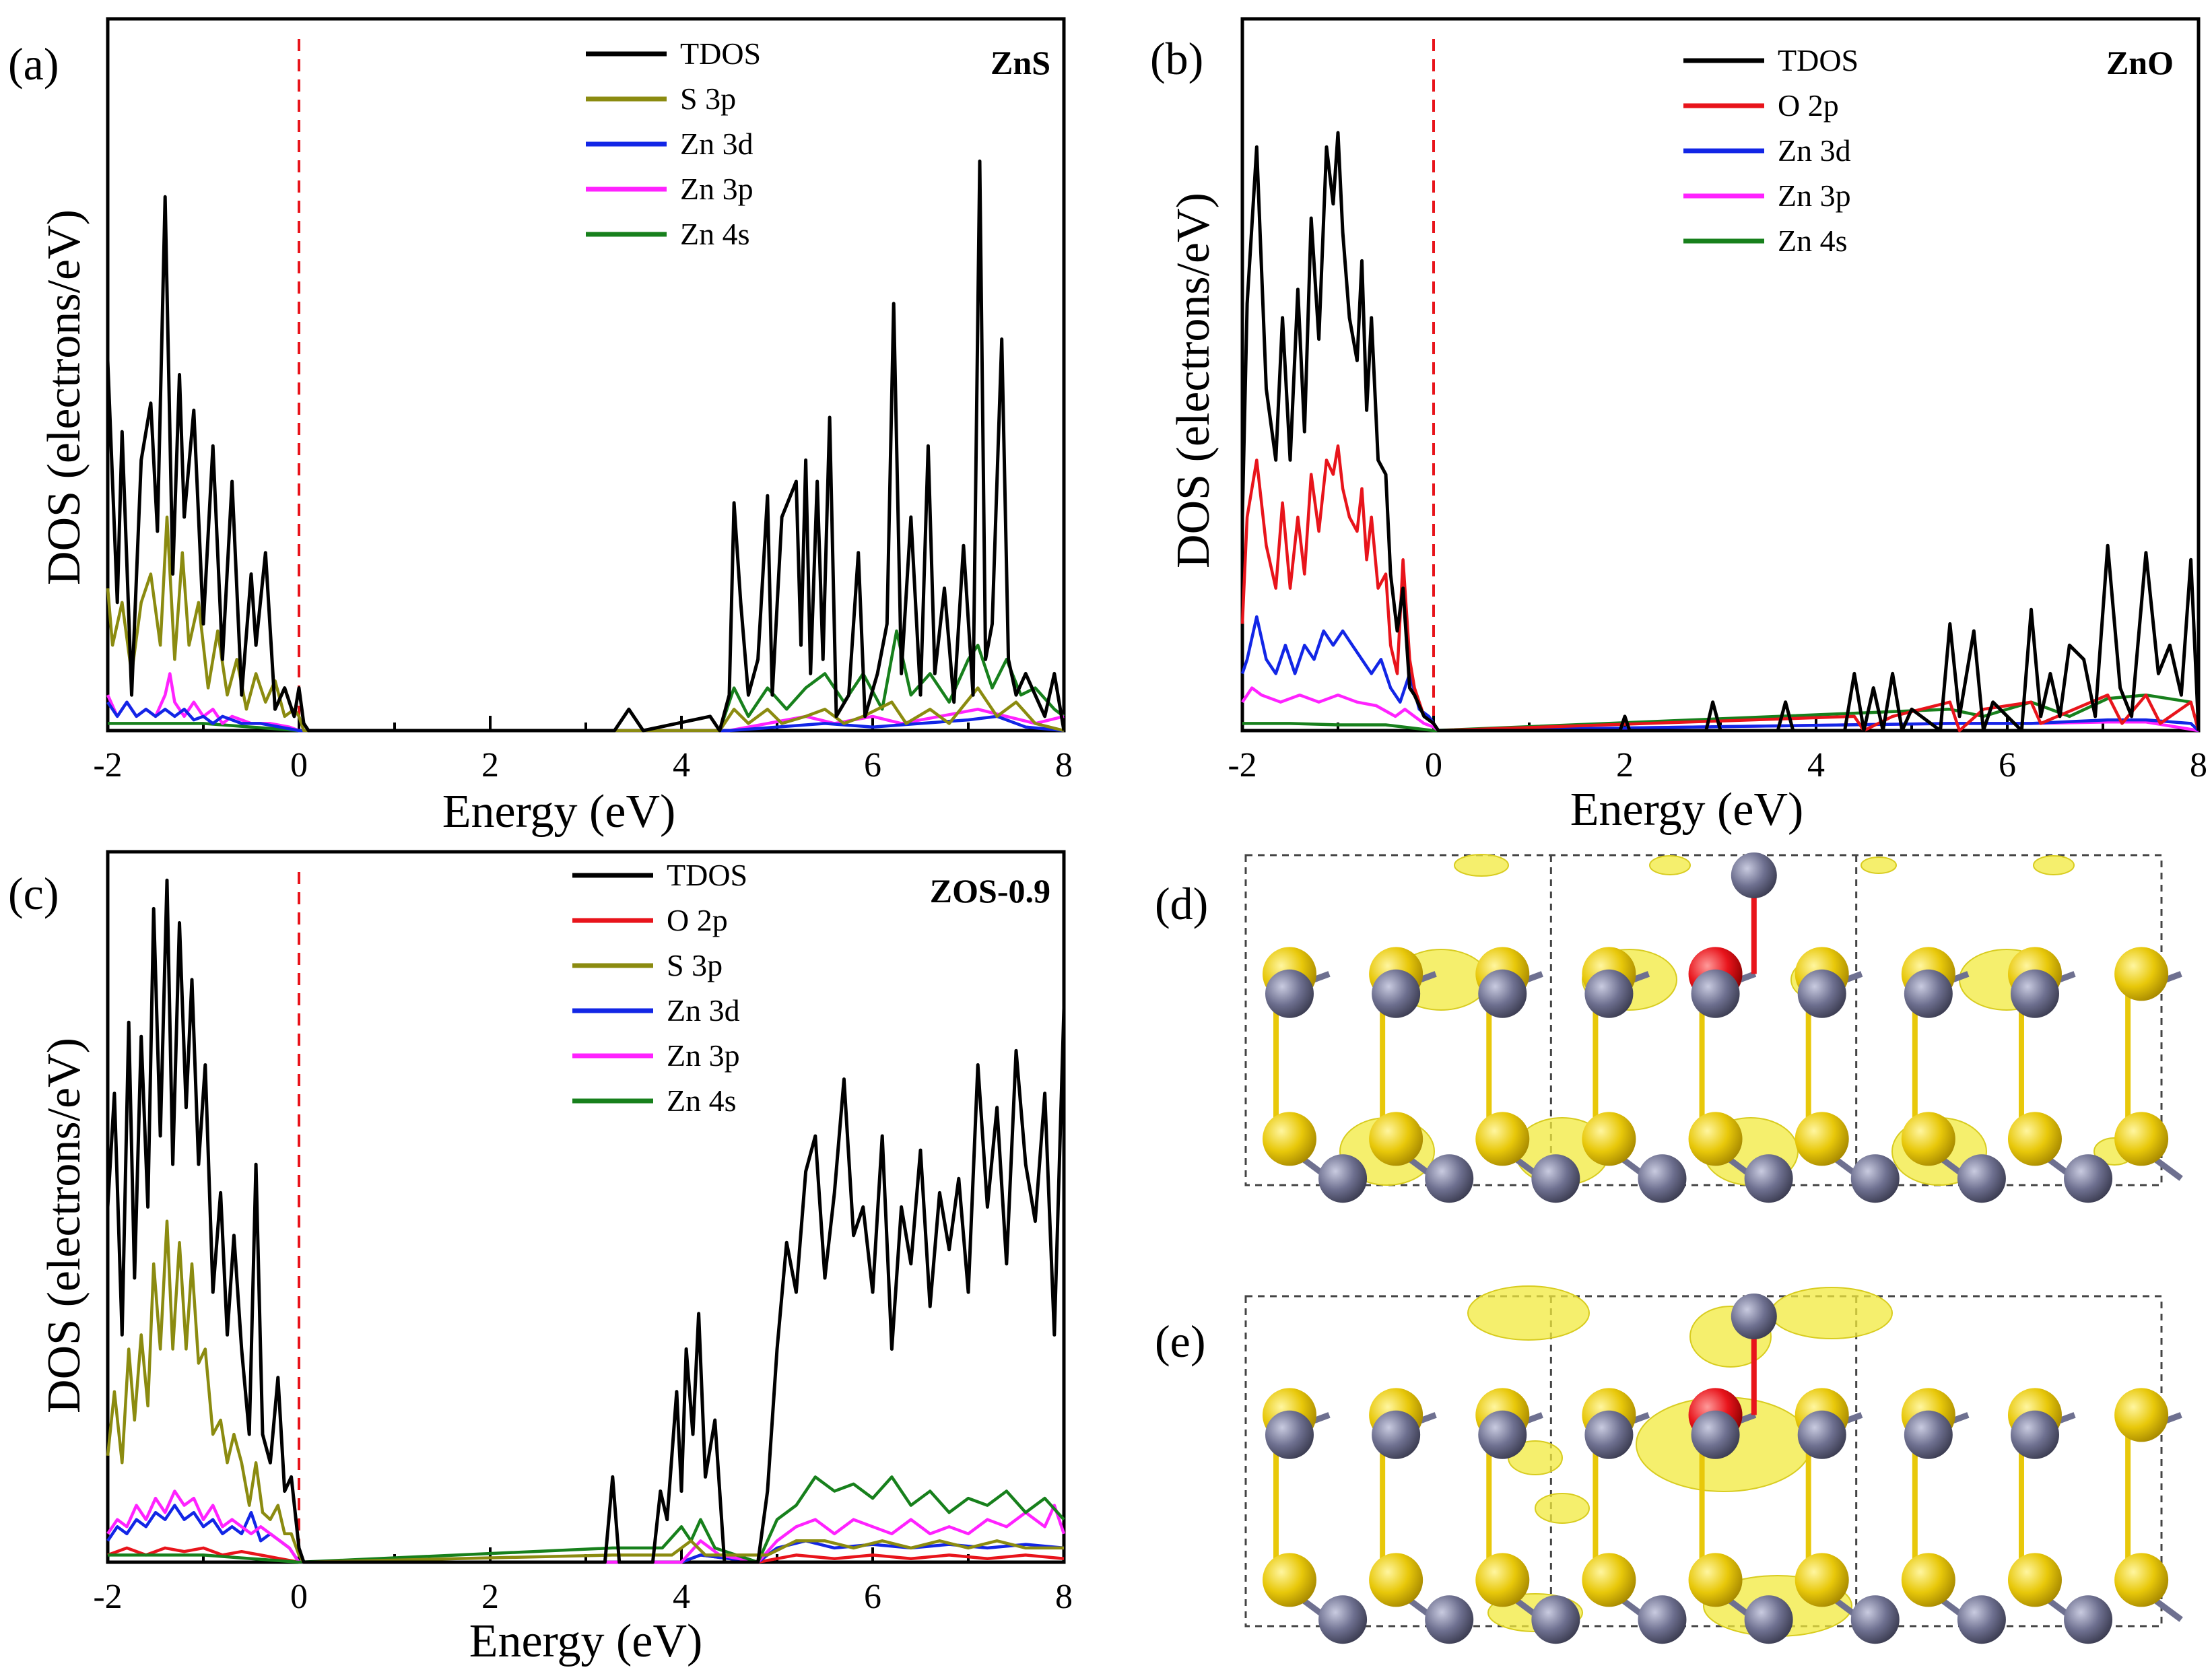 Image resolution: width=2212 pixels, height=1678 pixels. Describe the element at coordinates (1770, 150) in the screenshot. I see `panel-b-legend: TDOS O 2p Zn 3d Zn 3p Zn 4s` at that location.